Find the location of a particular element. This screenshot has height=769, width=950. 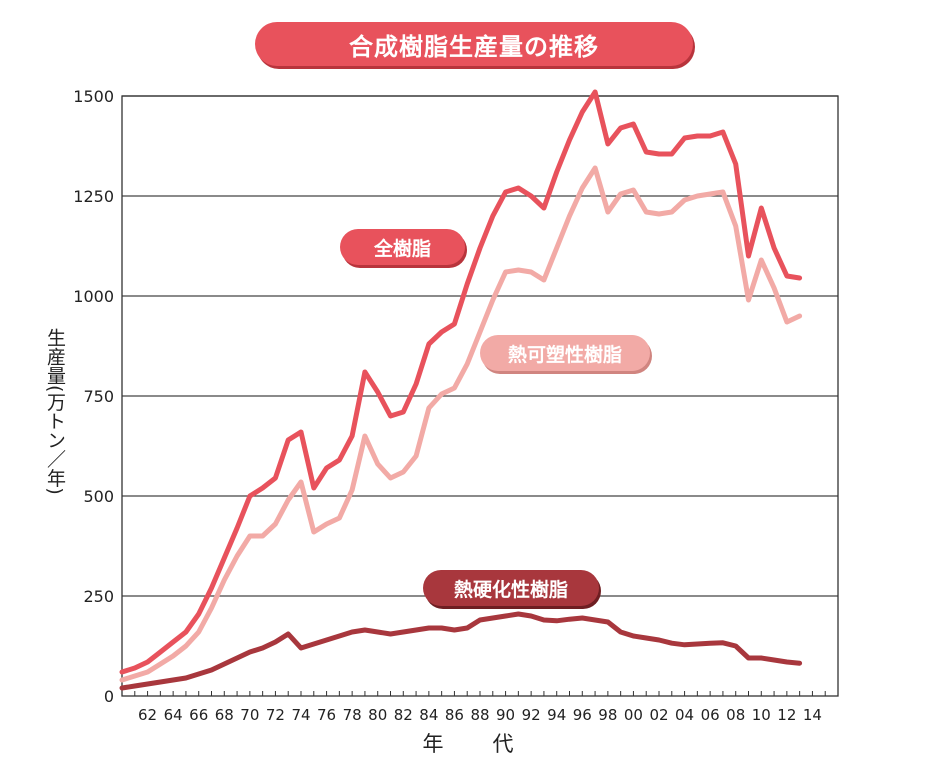

y-tick-label: 250 is located at coordinates (98, 596).